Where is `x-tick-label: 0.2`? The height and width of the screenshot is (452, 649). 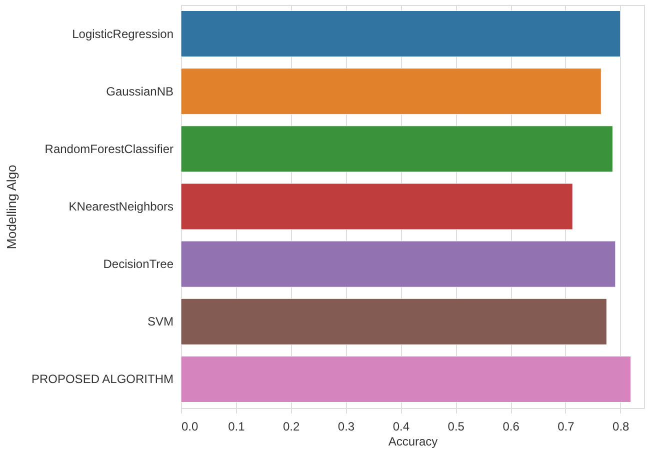 x-tick-label: 0.2 is located at coordinates (291, 427).